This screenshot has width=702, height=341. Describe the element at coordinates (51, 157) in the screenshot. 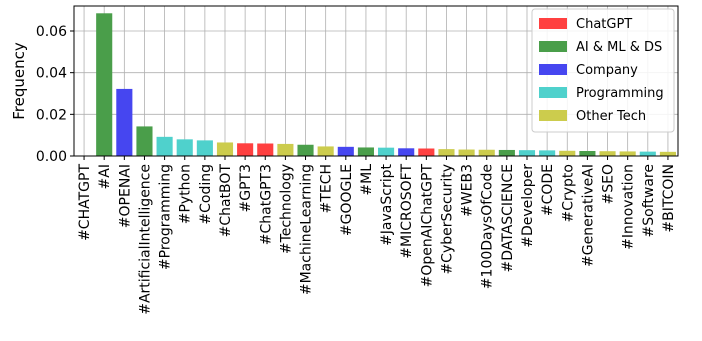

I see `y-tick-label: 0.00` at that location.